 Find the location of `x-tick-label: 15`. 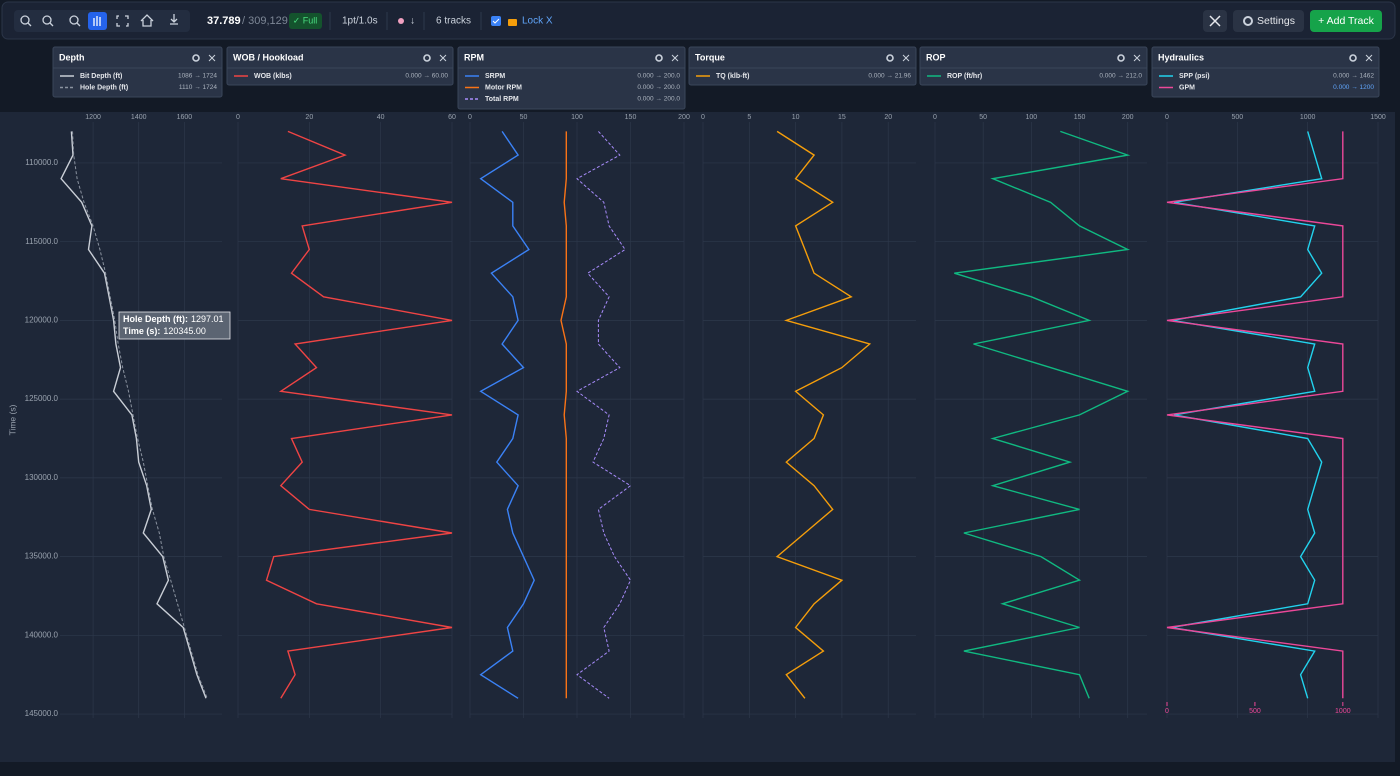

x-tick-label: 15 is located at coordinates (842, 117).